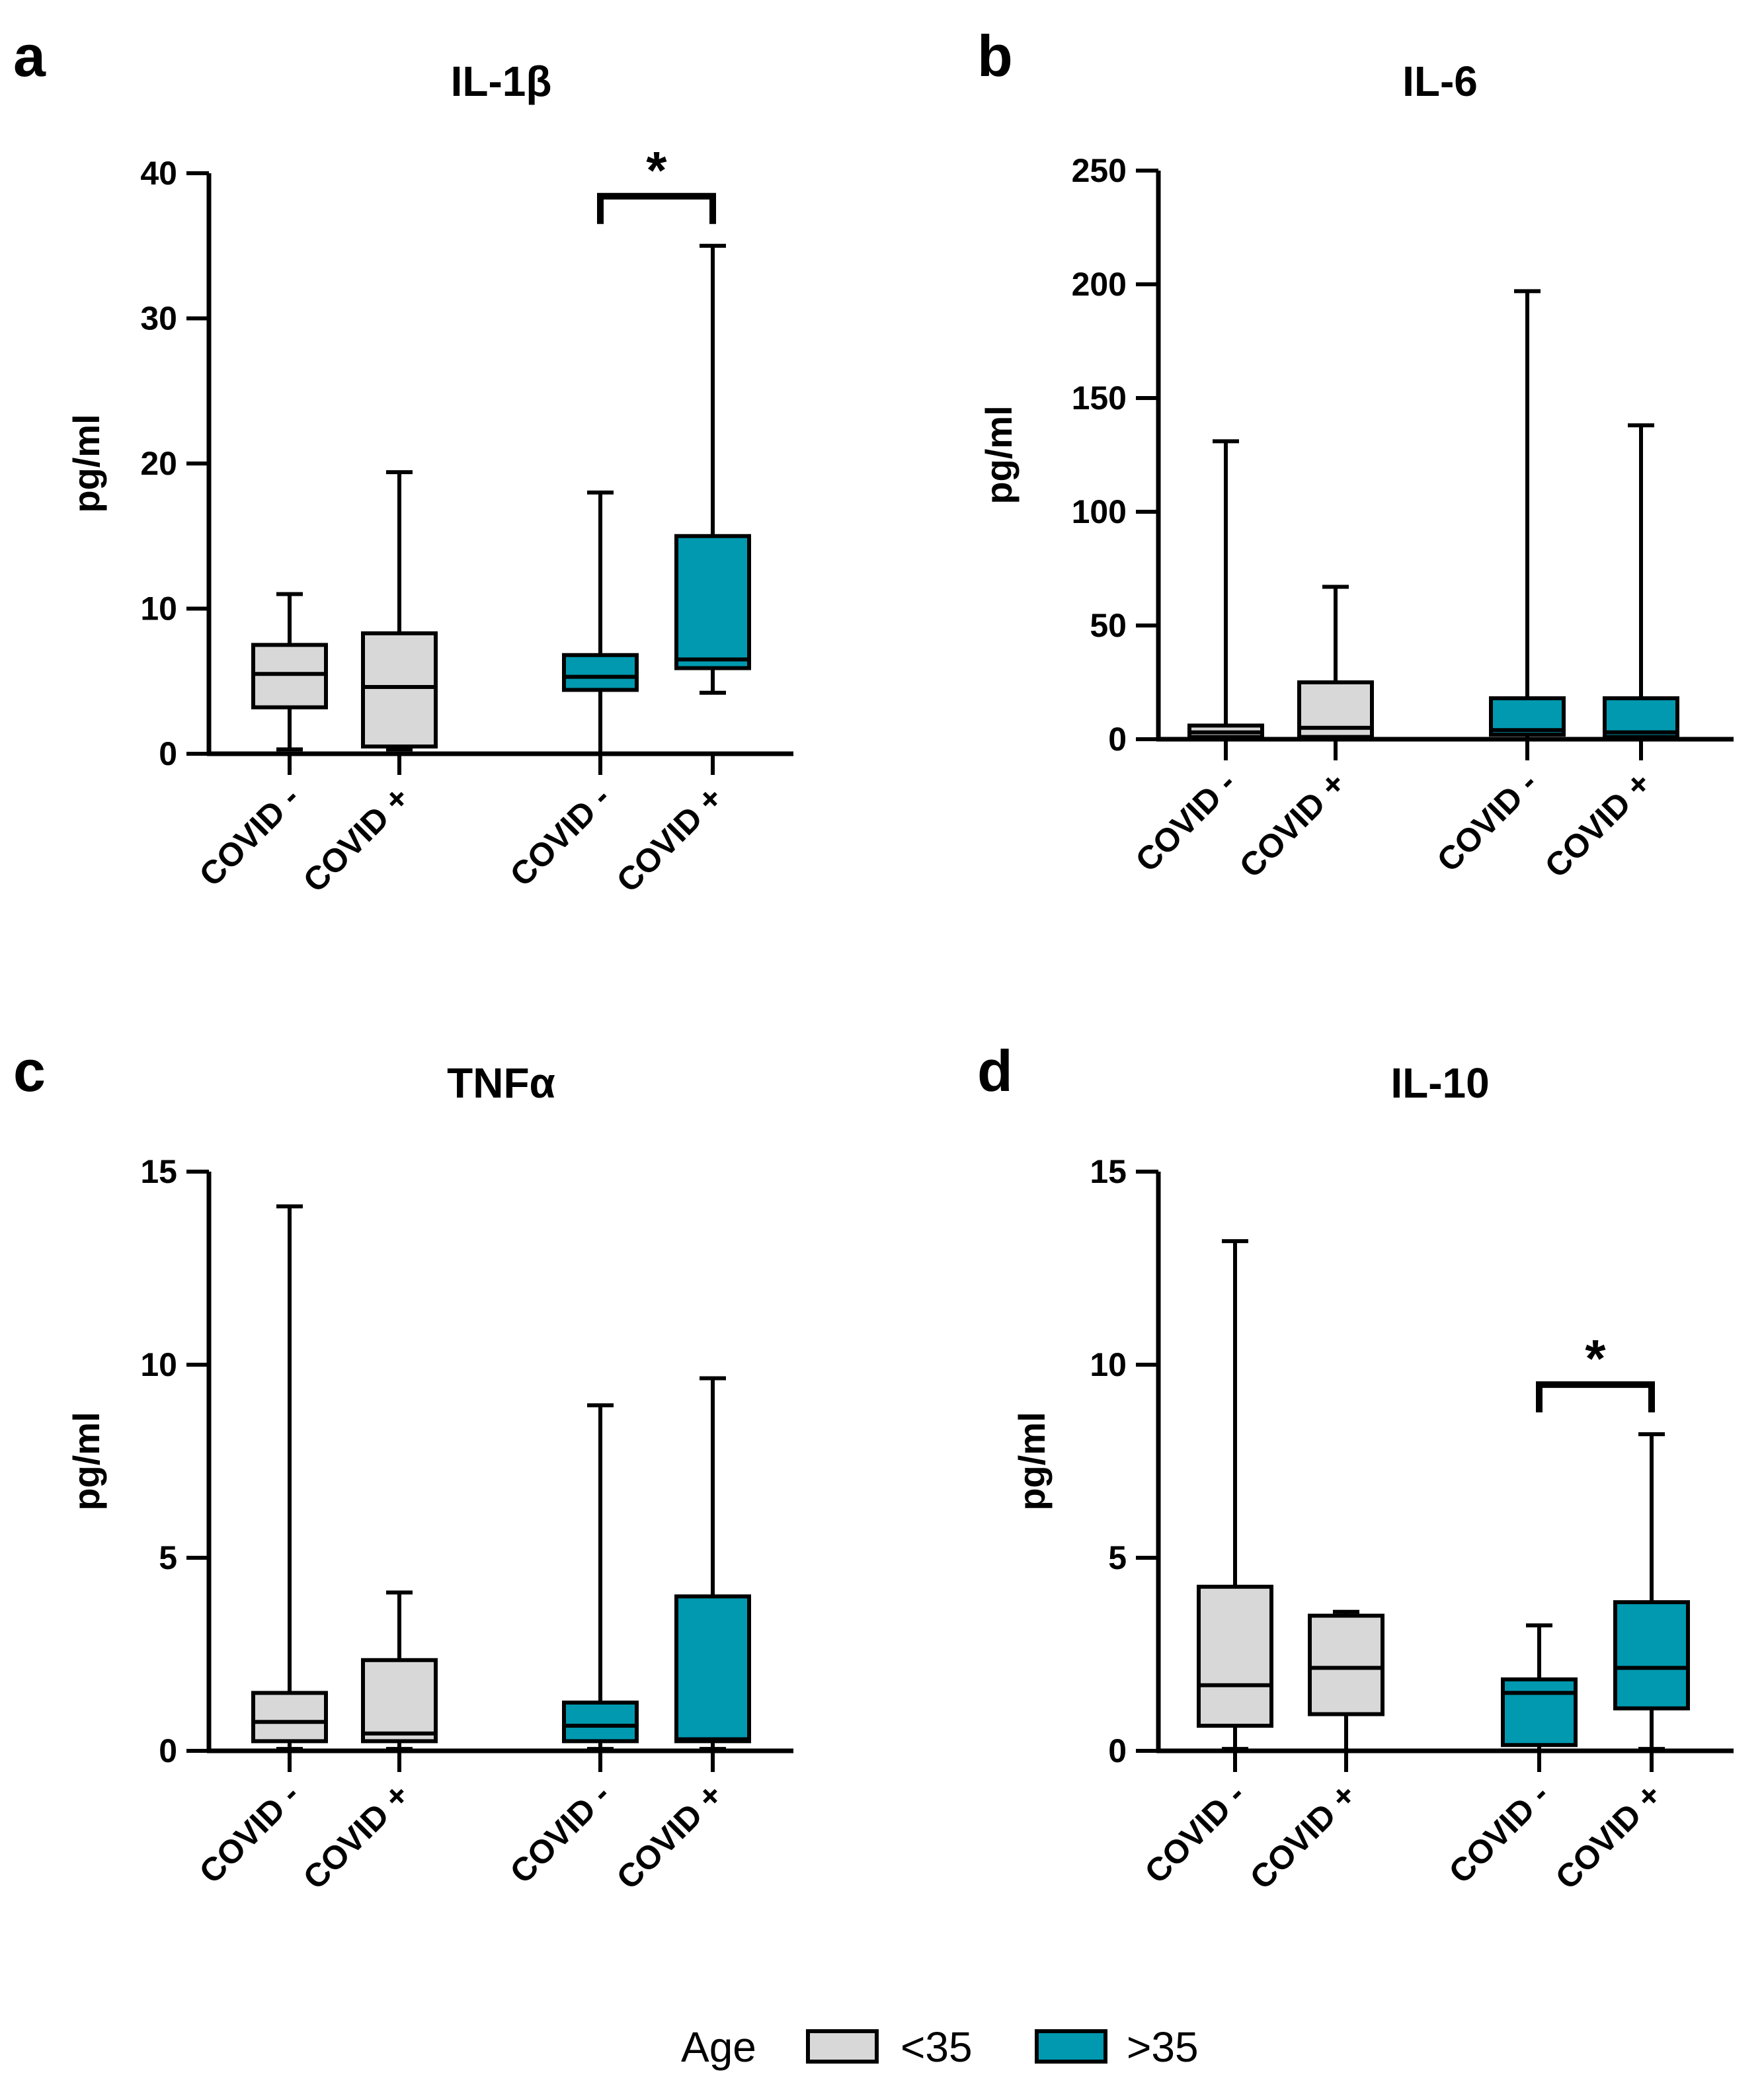 This screenshot has width=1764, height=2094. I want to click on box-1: COVID +, so click(367, 1743).